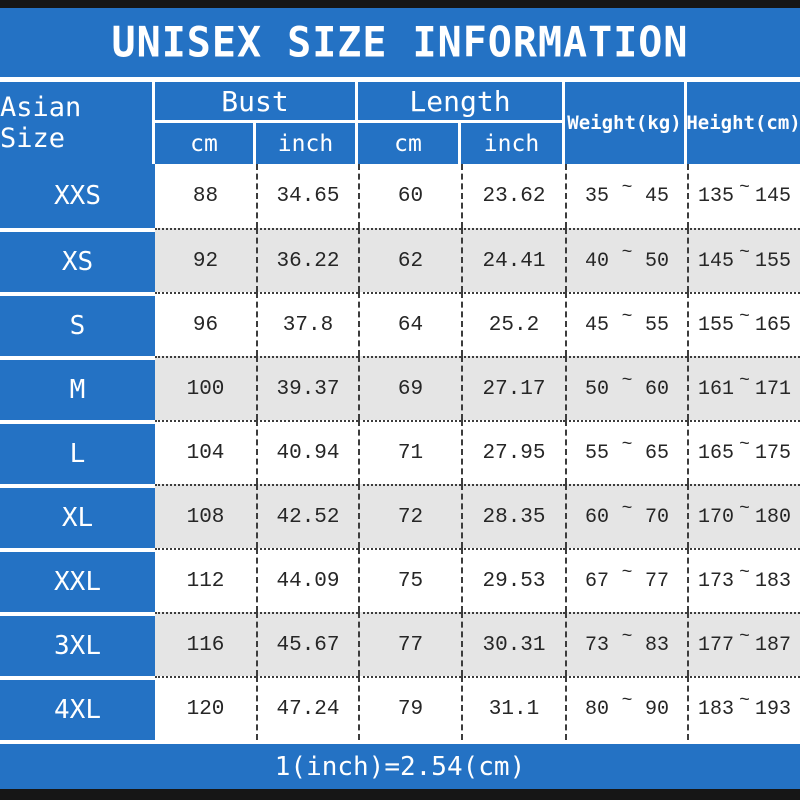  Describe the element at coordinates (400, 644) in the screenshot. I see `table-row-3xl: 3XL 116 45.67 77 30.31 73 ~83 177 ~187` at that location.